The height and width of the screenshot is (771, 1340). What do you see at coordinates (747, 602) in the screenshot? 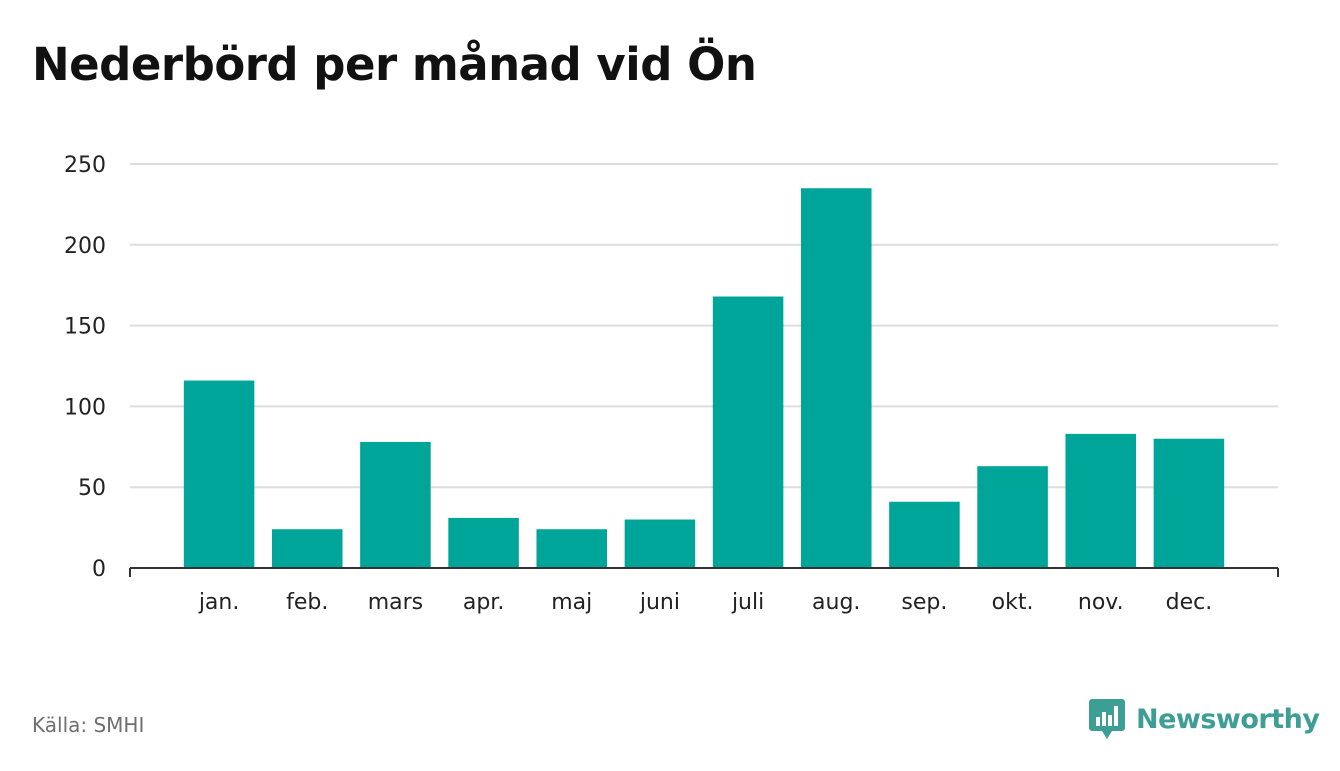
I see `x-tick-label: juli` at bounding box center [747, 602].